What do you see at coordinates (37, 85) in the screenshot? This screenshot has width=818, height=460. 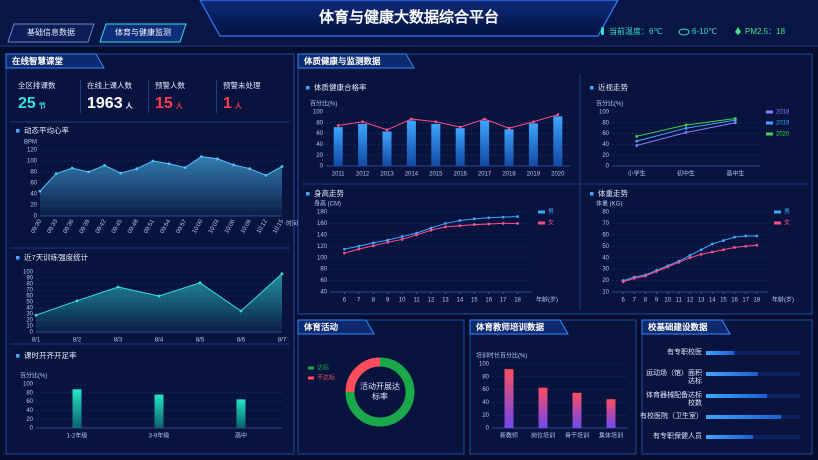 I see `stat-label: 全区排课数` at bounding box center [37, 85].